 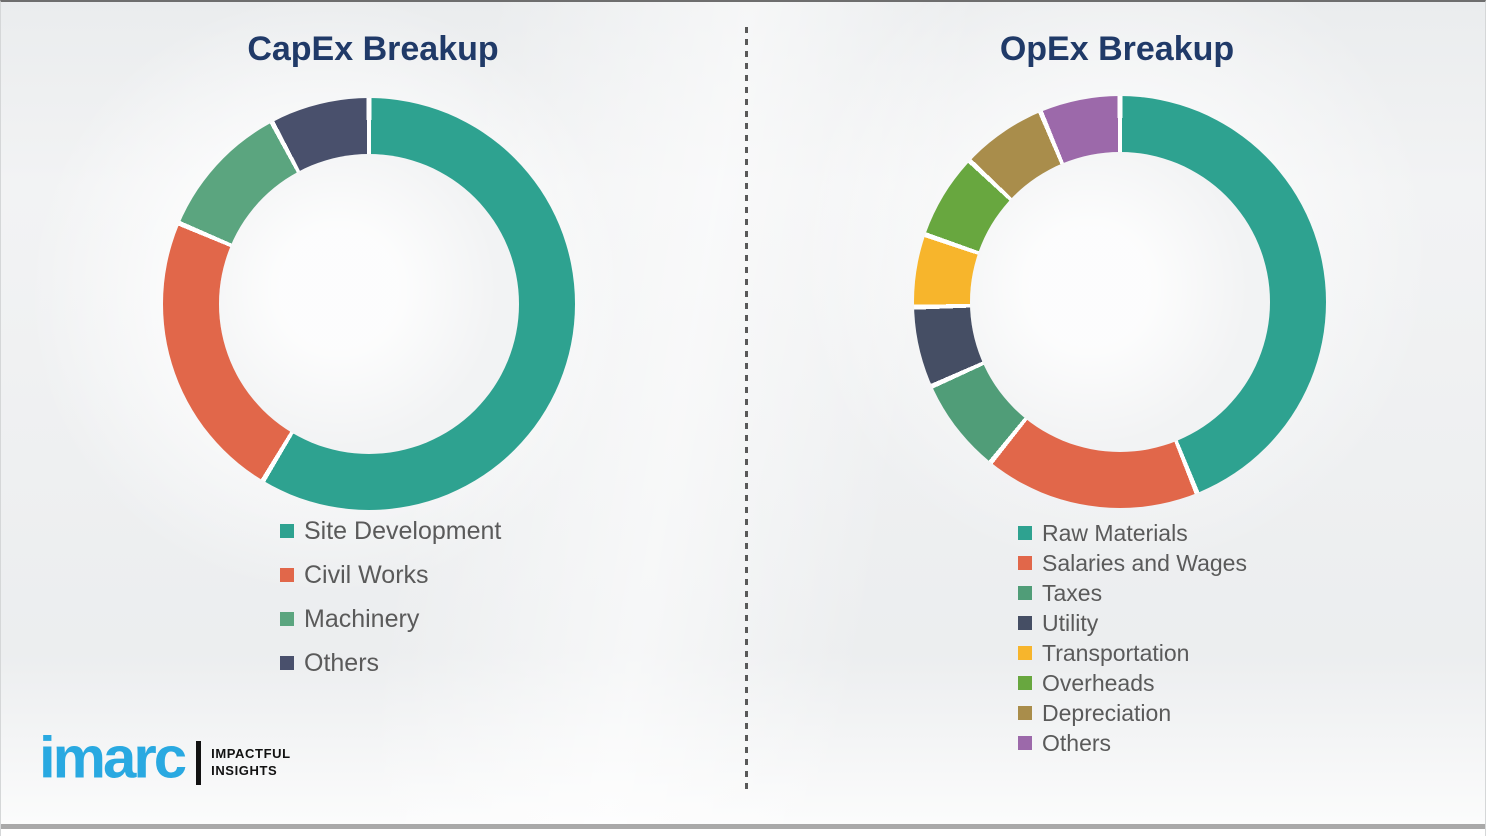 I want to click on legend-item-raw-materials: Raw Materials, so click(x=1132, y=533).